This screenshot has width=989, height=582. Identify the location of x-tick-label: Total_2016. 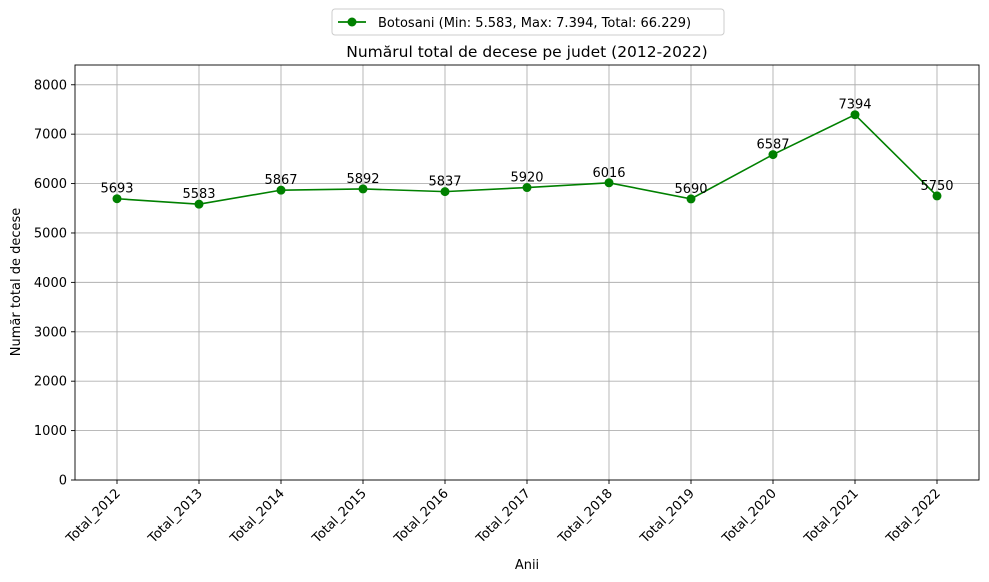
(421, 516).